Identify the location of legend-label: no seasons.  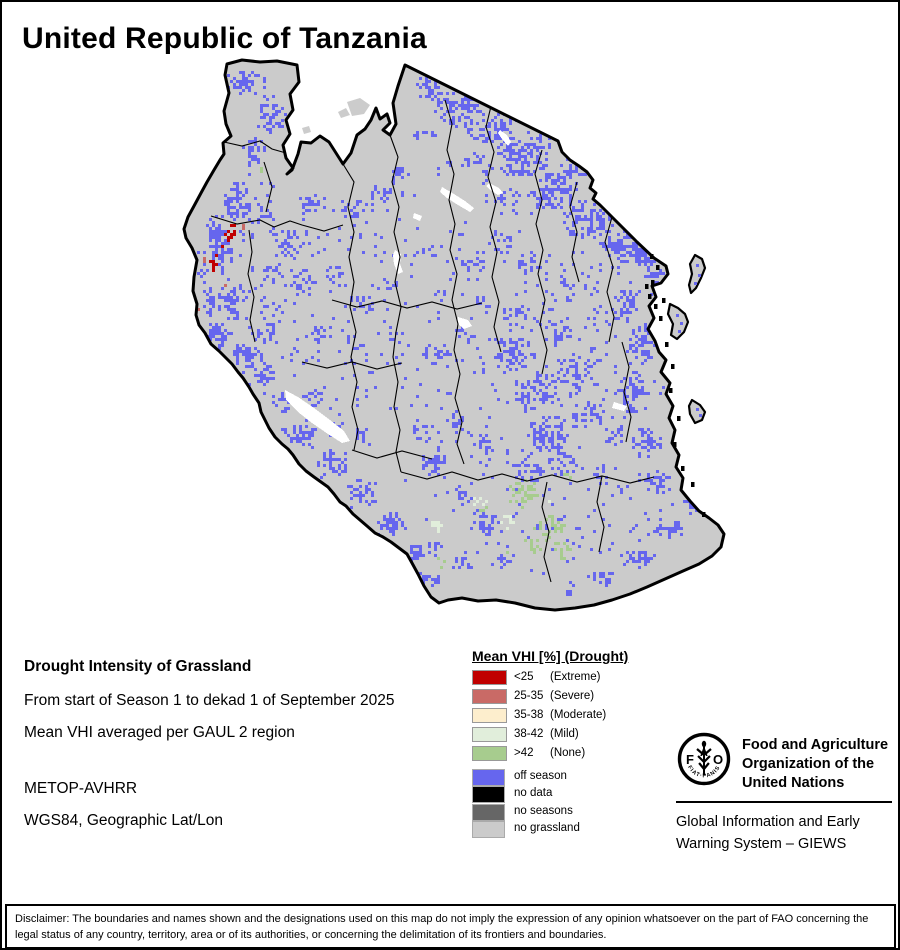
(543, 811).